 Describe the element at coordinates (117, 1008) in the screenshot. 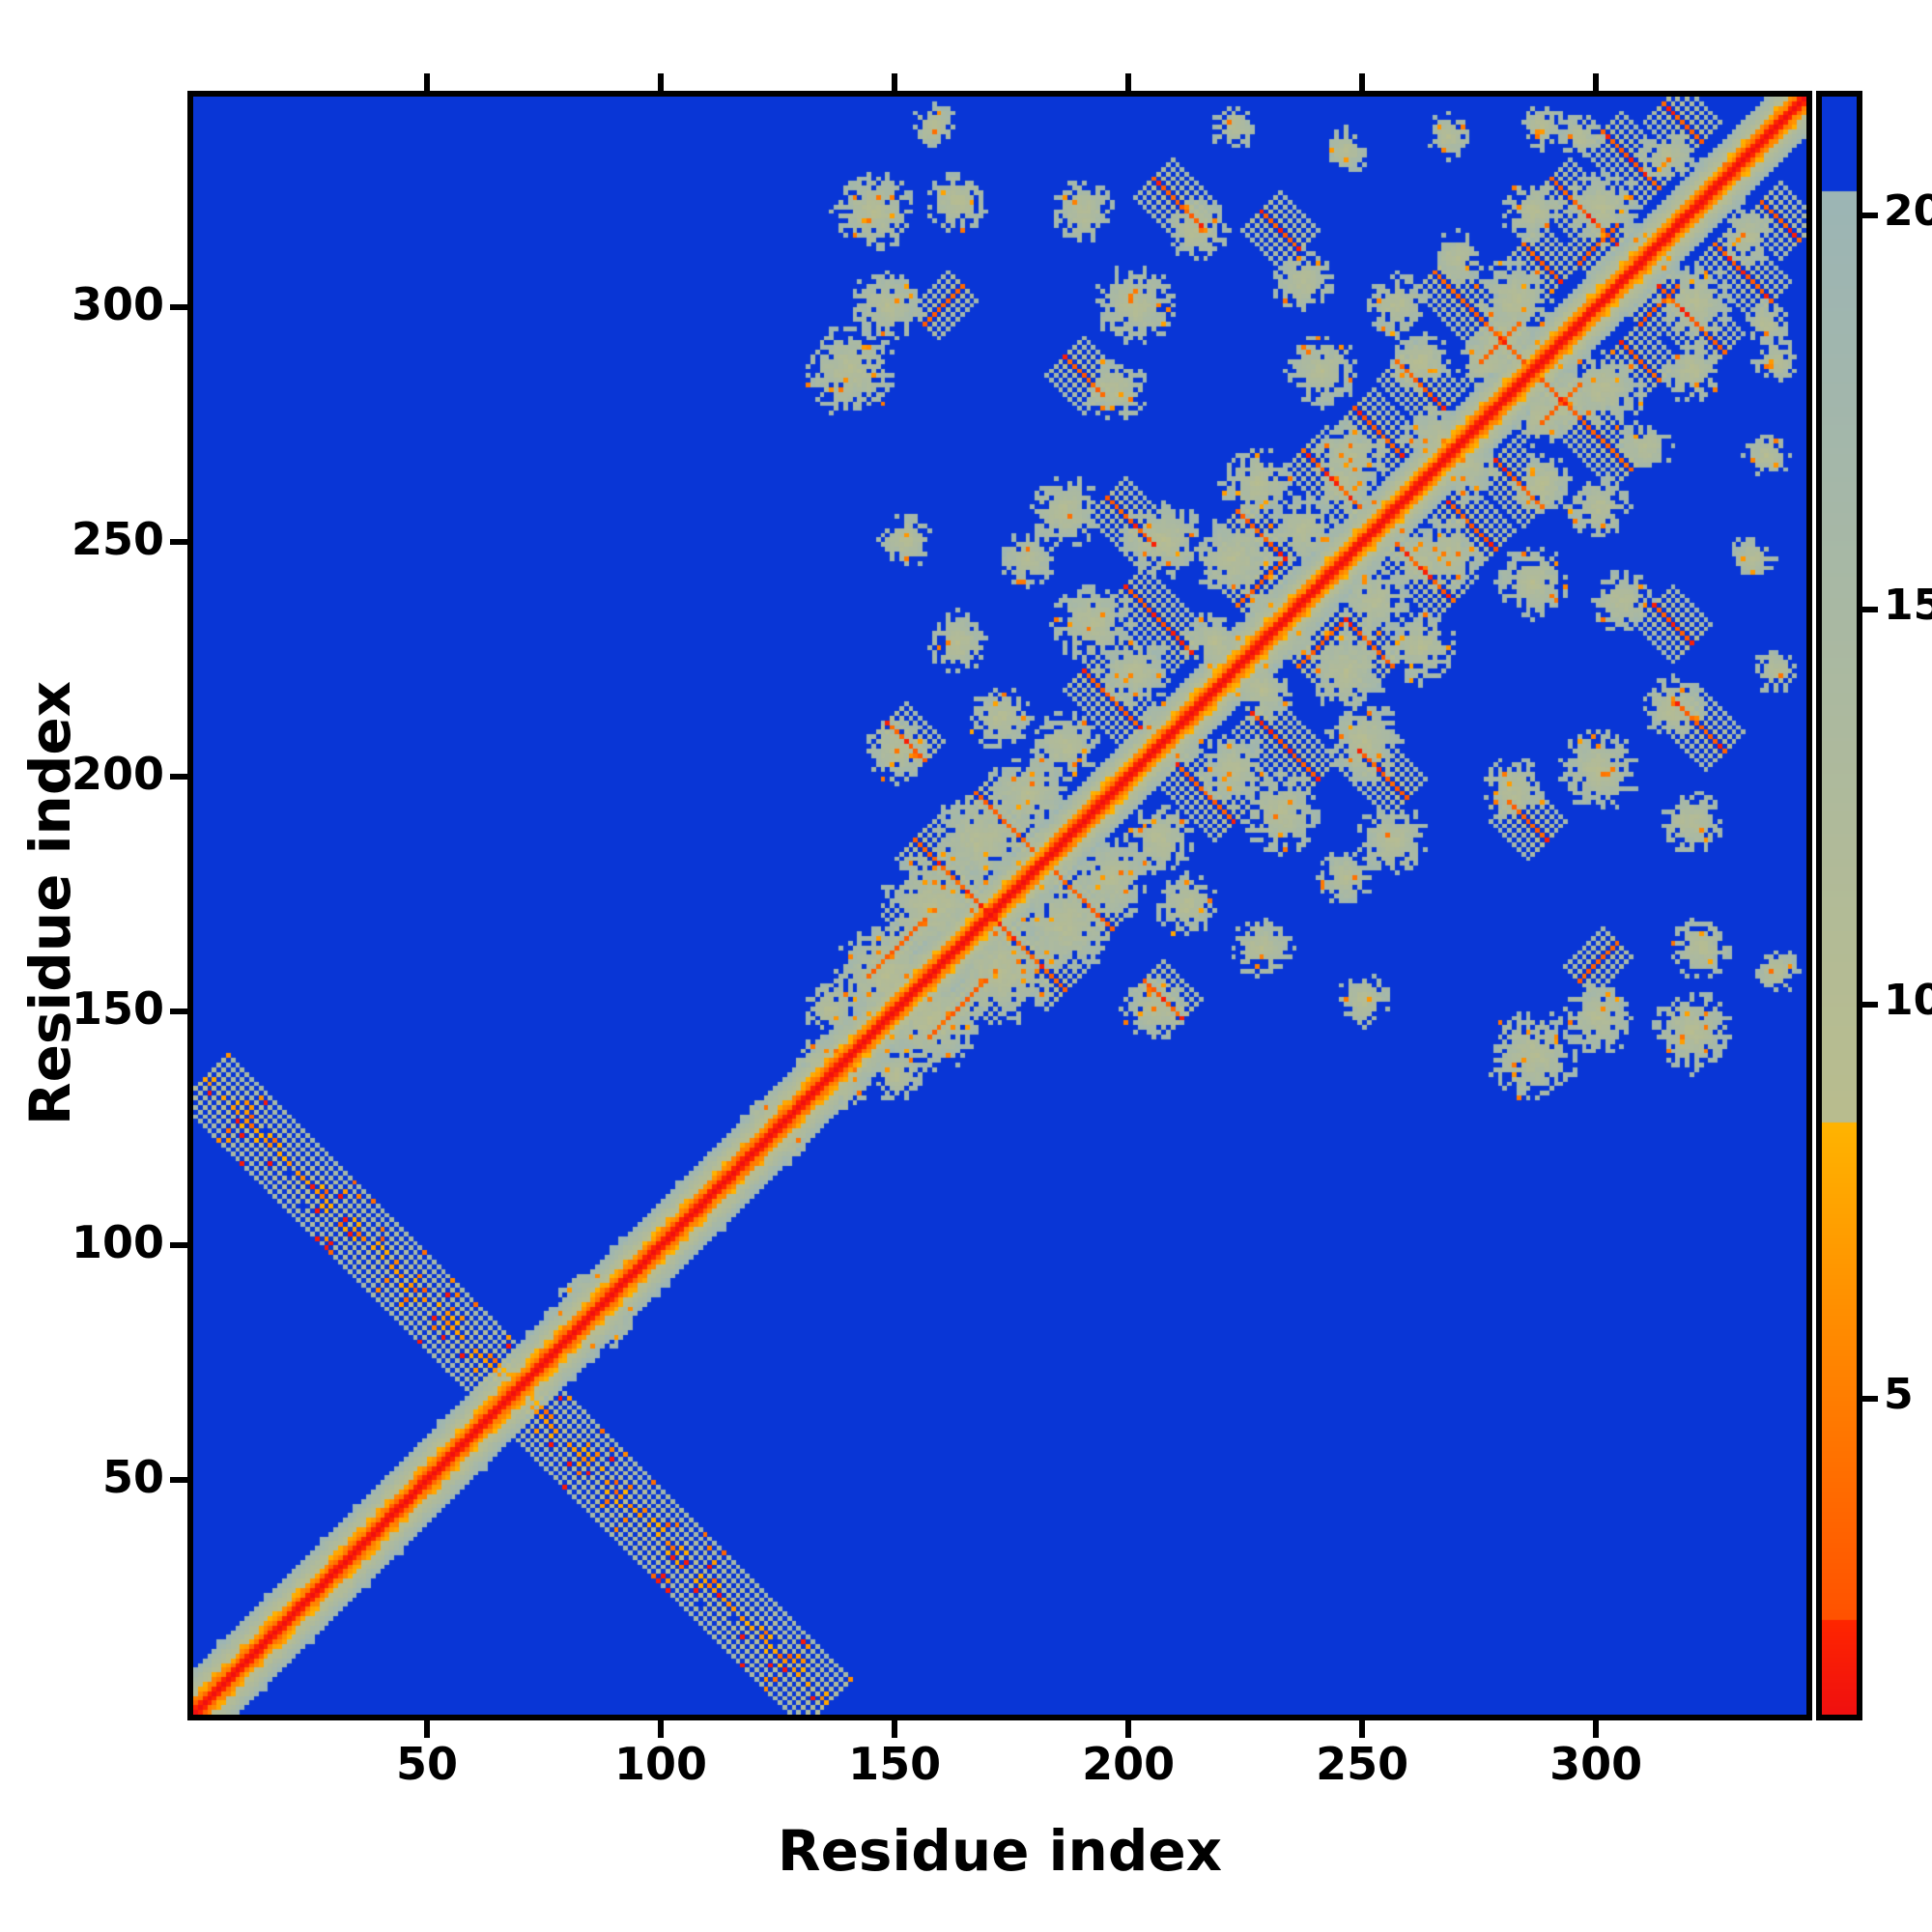

I see `y-tick-label: 150` at that location.